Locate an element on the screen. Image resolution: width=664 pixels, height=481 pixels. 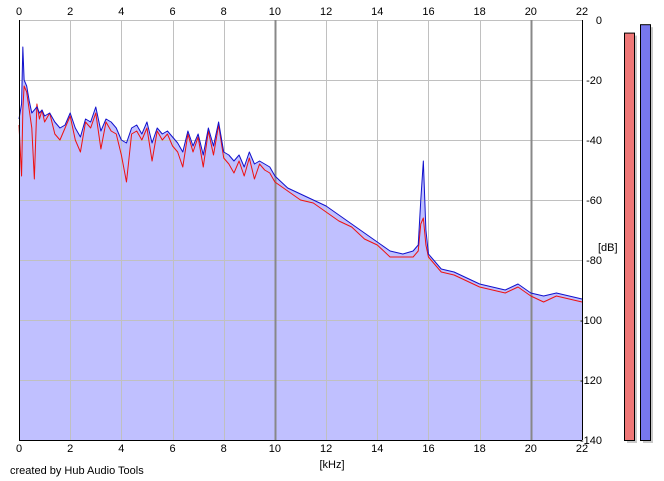
x-tick-label-top: 18 is located at coordinates (480, 12).